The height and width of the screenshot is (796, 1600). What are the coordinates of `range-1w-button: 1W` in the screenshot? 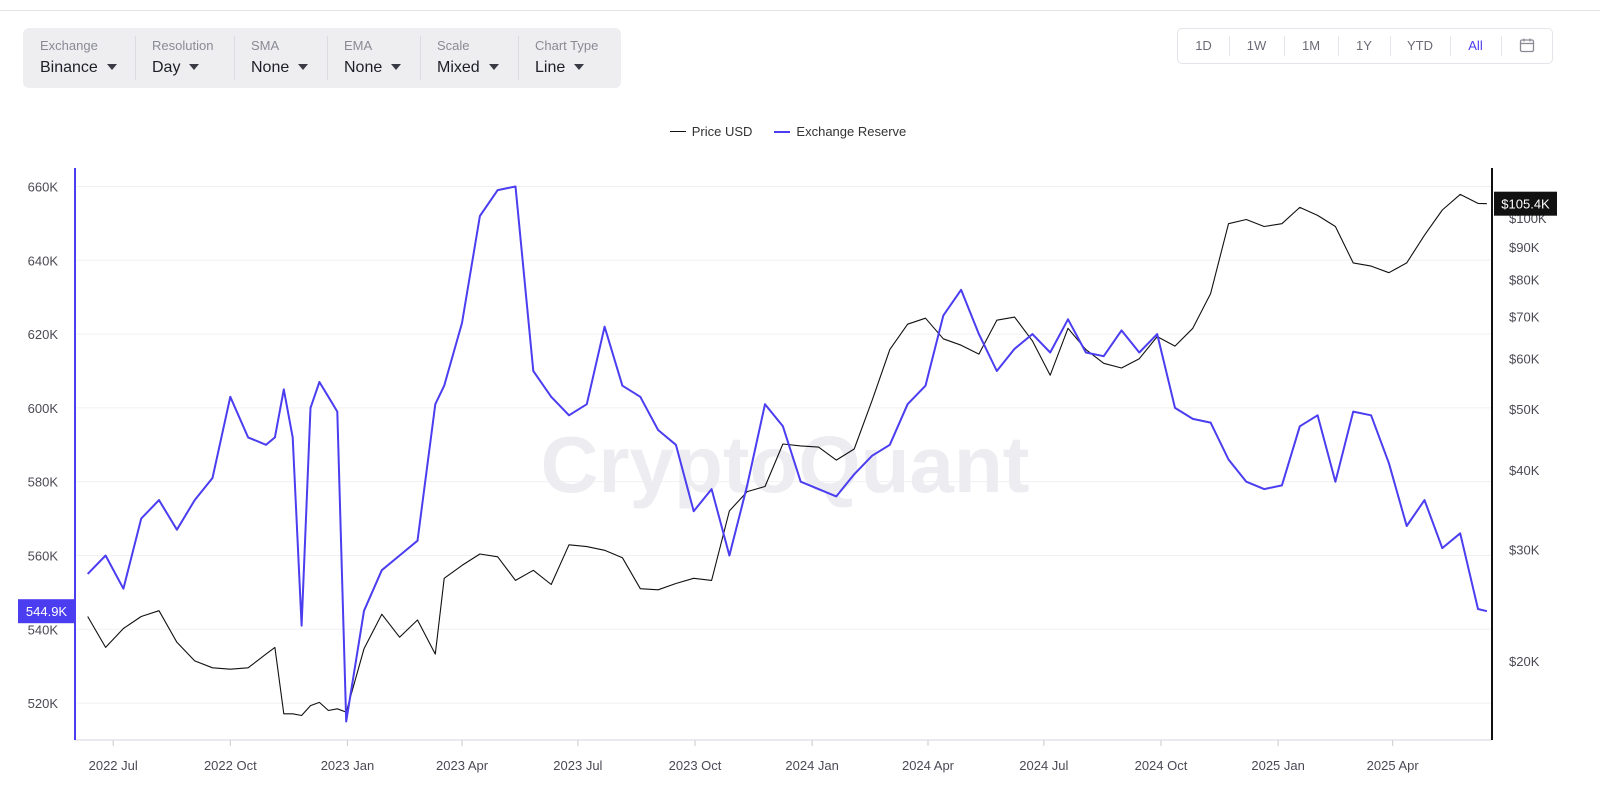 It's located at (1256, 46).